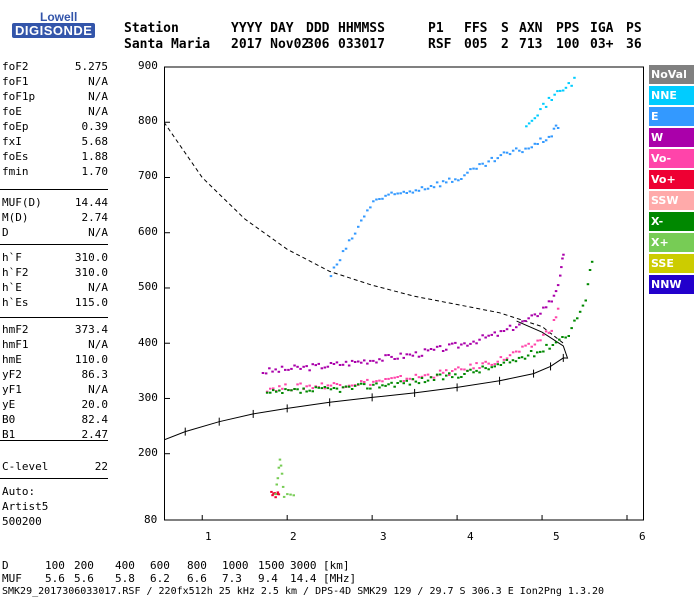  What do you see at coordinates (671, 284) in the screenshot?
I see `legend-item-nnw: NNW` at bounding box center [671, 284].